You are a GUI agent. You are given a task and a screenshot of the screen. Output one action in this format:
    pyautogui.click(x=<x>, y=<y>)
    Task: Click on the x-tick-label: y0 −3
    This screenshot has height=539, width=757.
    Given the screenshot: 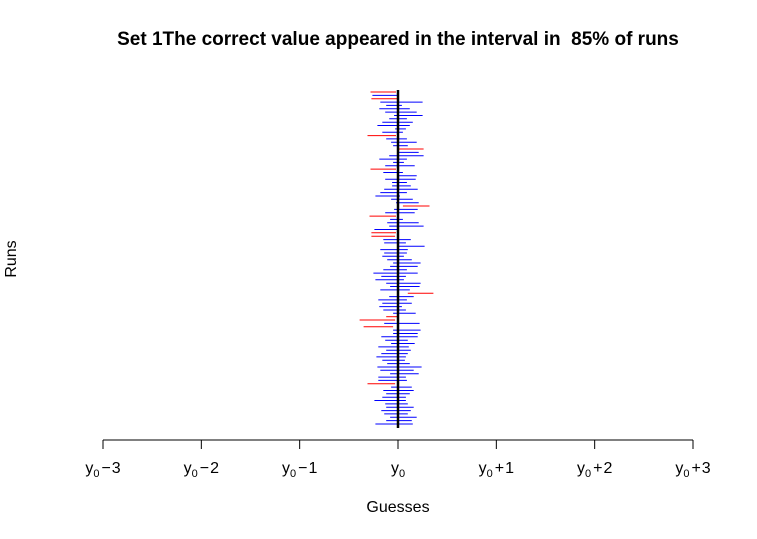 What is the action you would take?
    pyautogui.click(x=102, y=470)
    